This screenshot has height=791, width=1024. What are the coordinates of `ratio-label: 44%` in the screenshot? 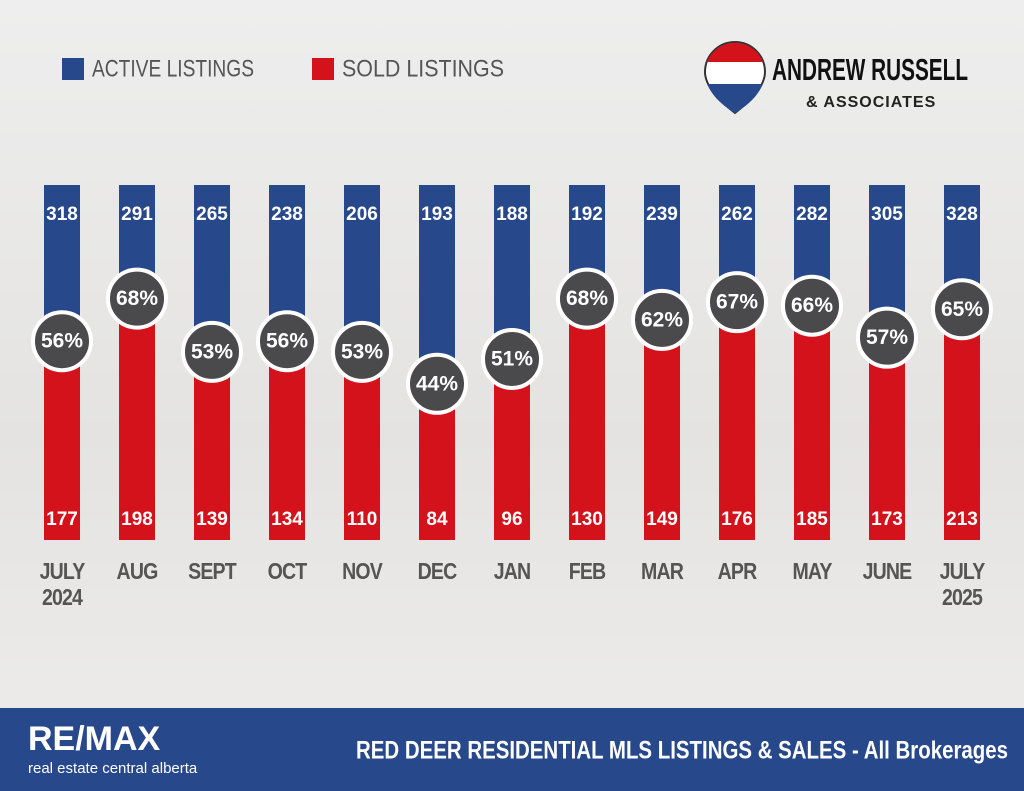 It's located at (437, 383).